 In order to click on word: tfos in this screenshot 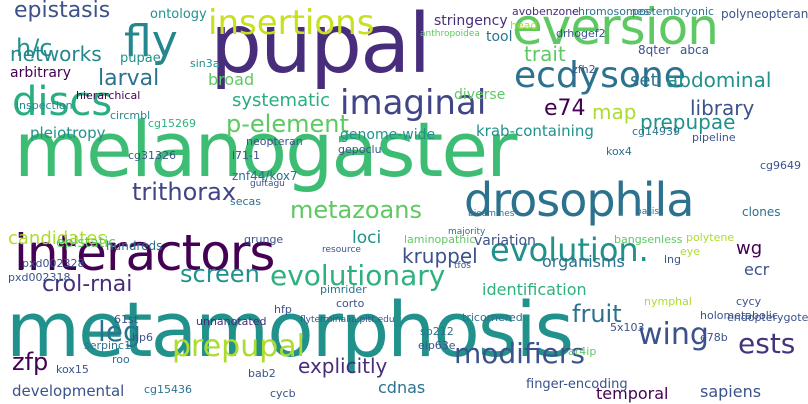, I will do `click(462, 266)`.